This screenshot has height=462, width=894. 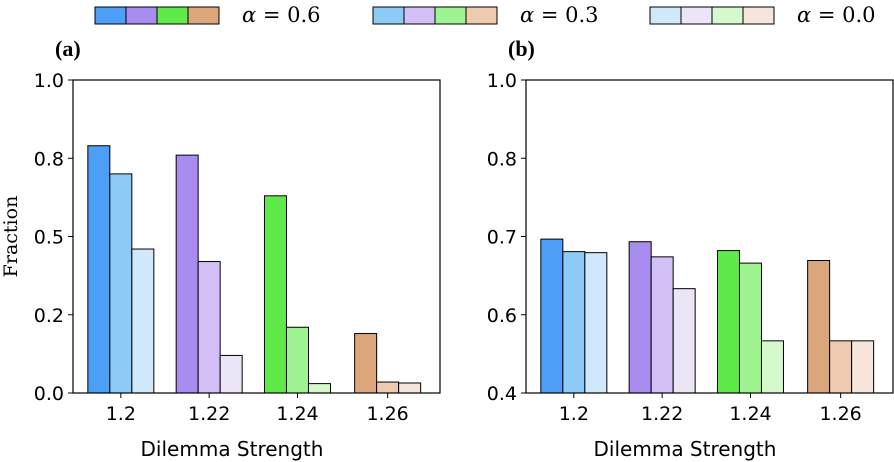 I want to click on legend-label: α = 0.6, so click(x=281, y=15).